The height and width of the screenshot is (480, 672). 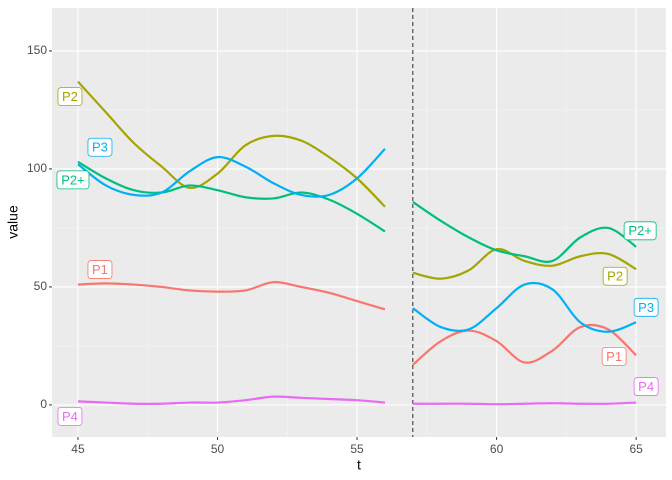 What do you see at coordinates (497, 449) in the screenshot?
I see `x-tick-label: 60` at bounding box center [497, 449].